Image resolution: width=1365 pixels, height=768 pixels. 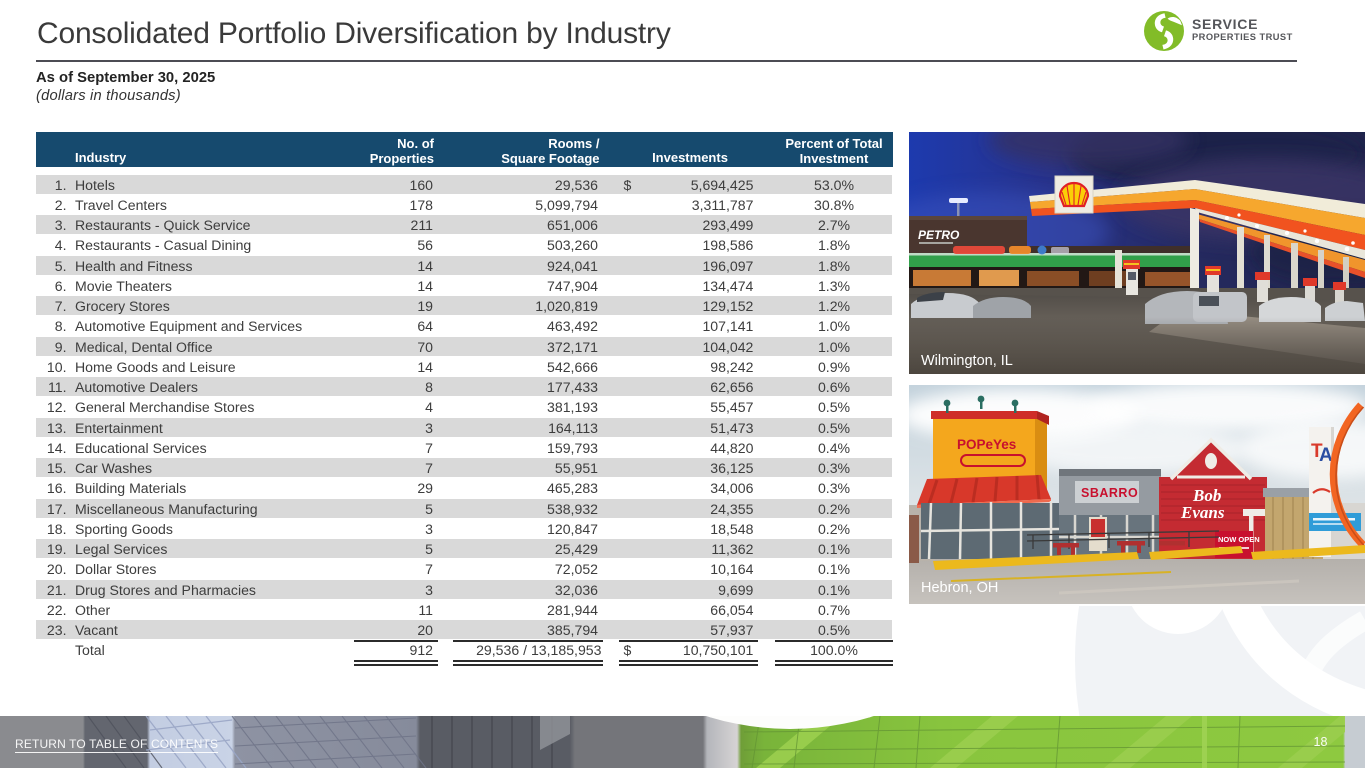 What do you see at coordinates (1109, 493) in the screenshot?
I see `svg-text: SBARRO` at bounding box center [1109, 493].